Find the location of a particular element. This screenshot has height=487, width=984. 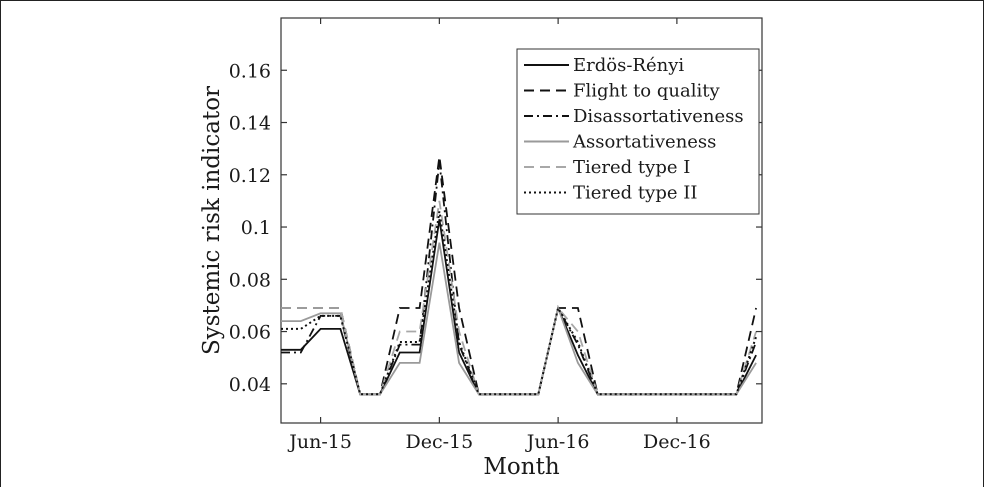

legend-label: Assortativeness is located at coordinates (644, 142).